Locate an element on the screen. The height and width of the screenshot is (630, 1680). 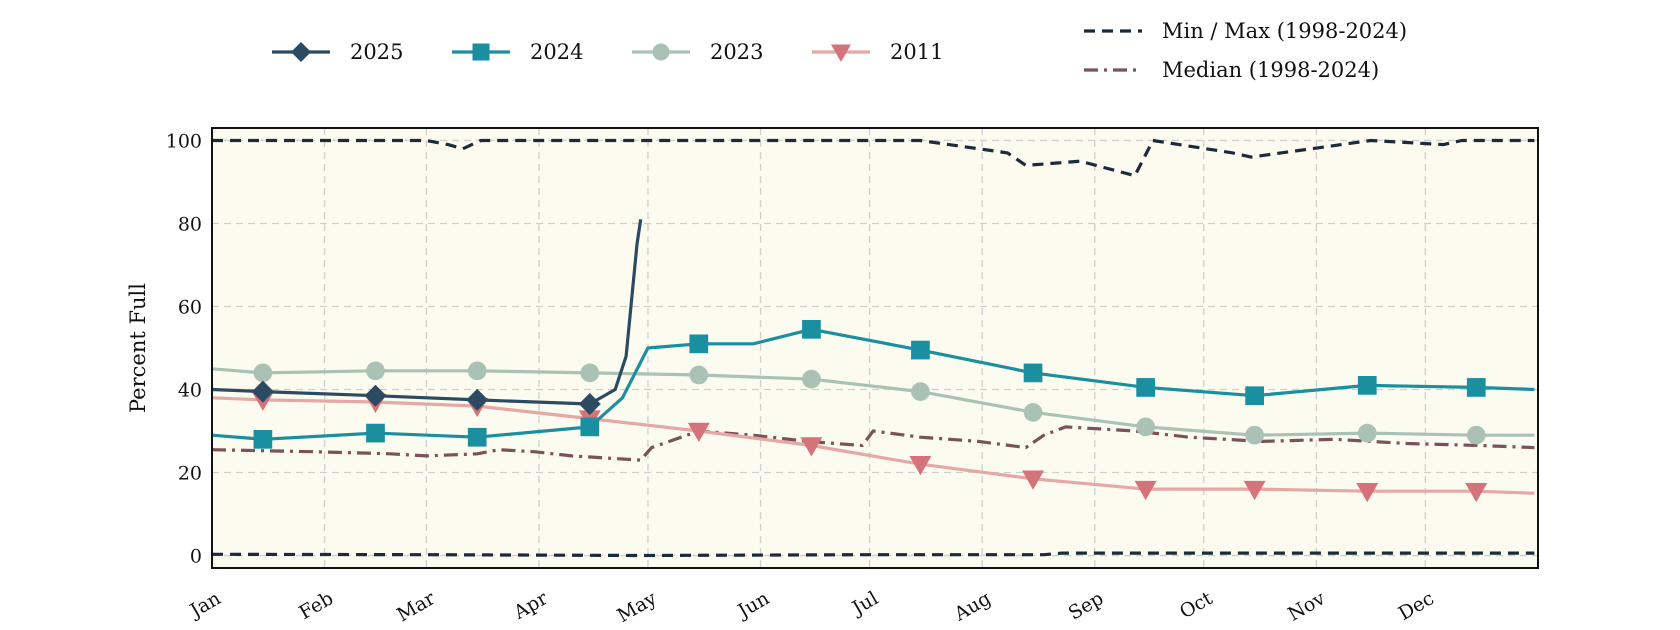
legend-label: 2024 is located at coordinates (556, 52).